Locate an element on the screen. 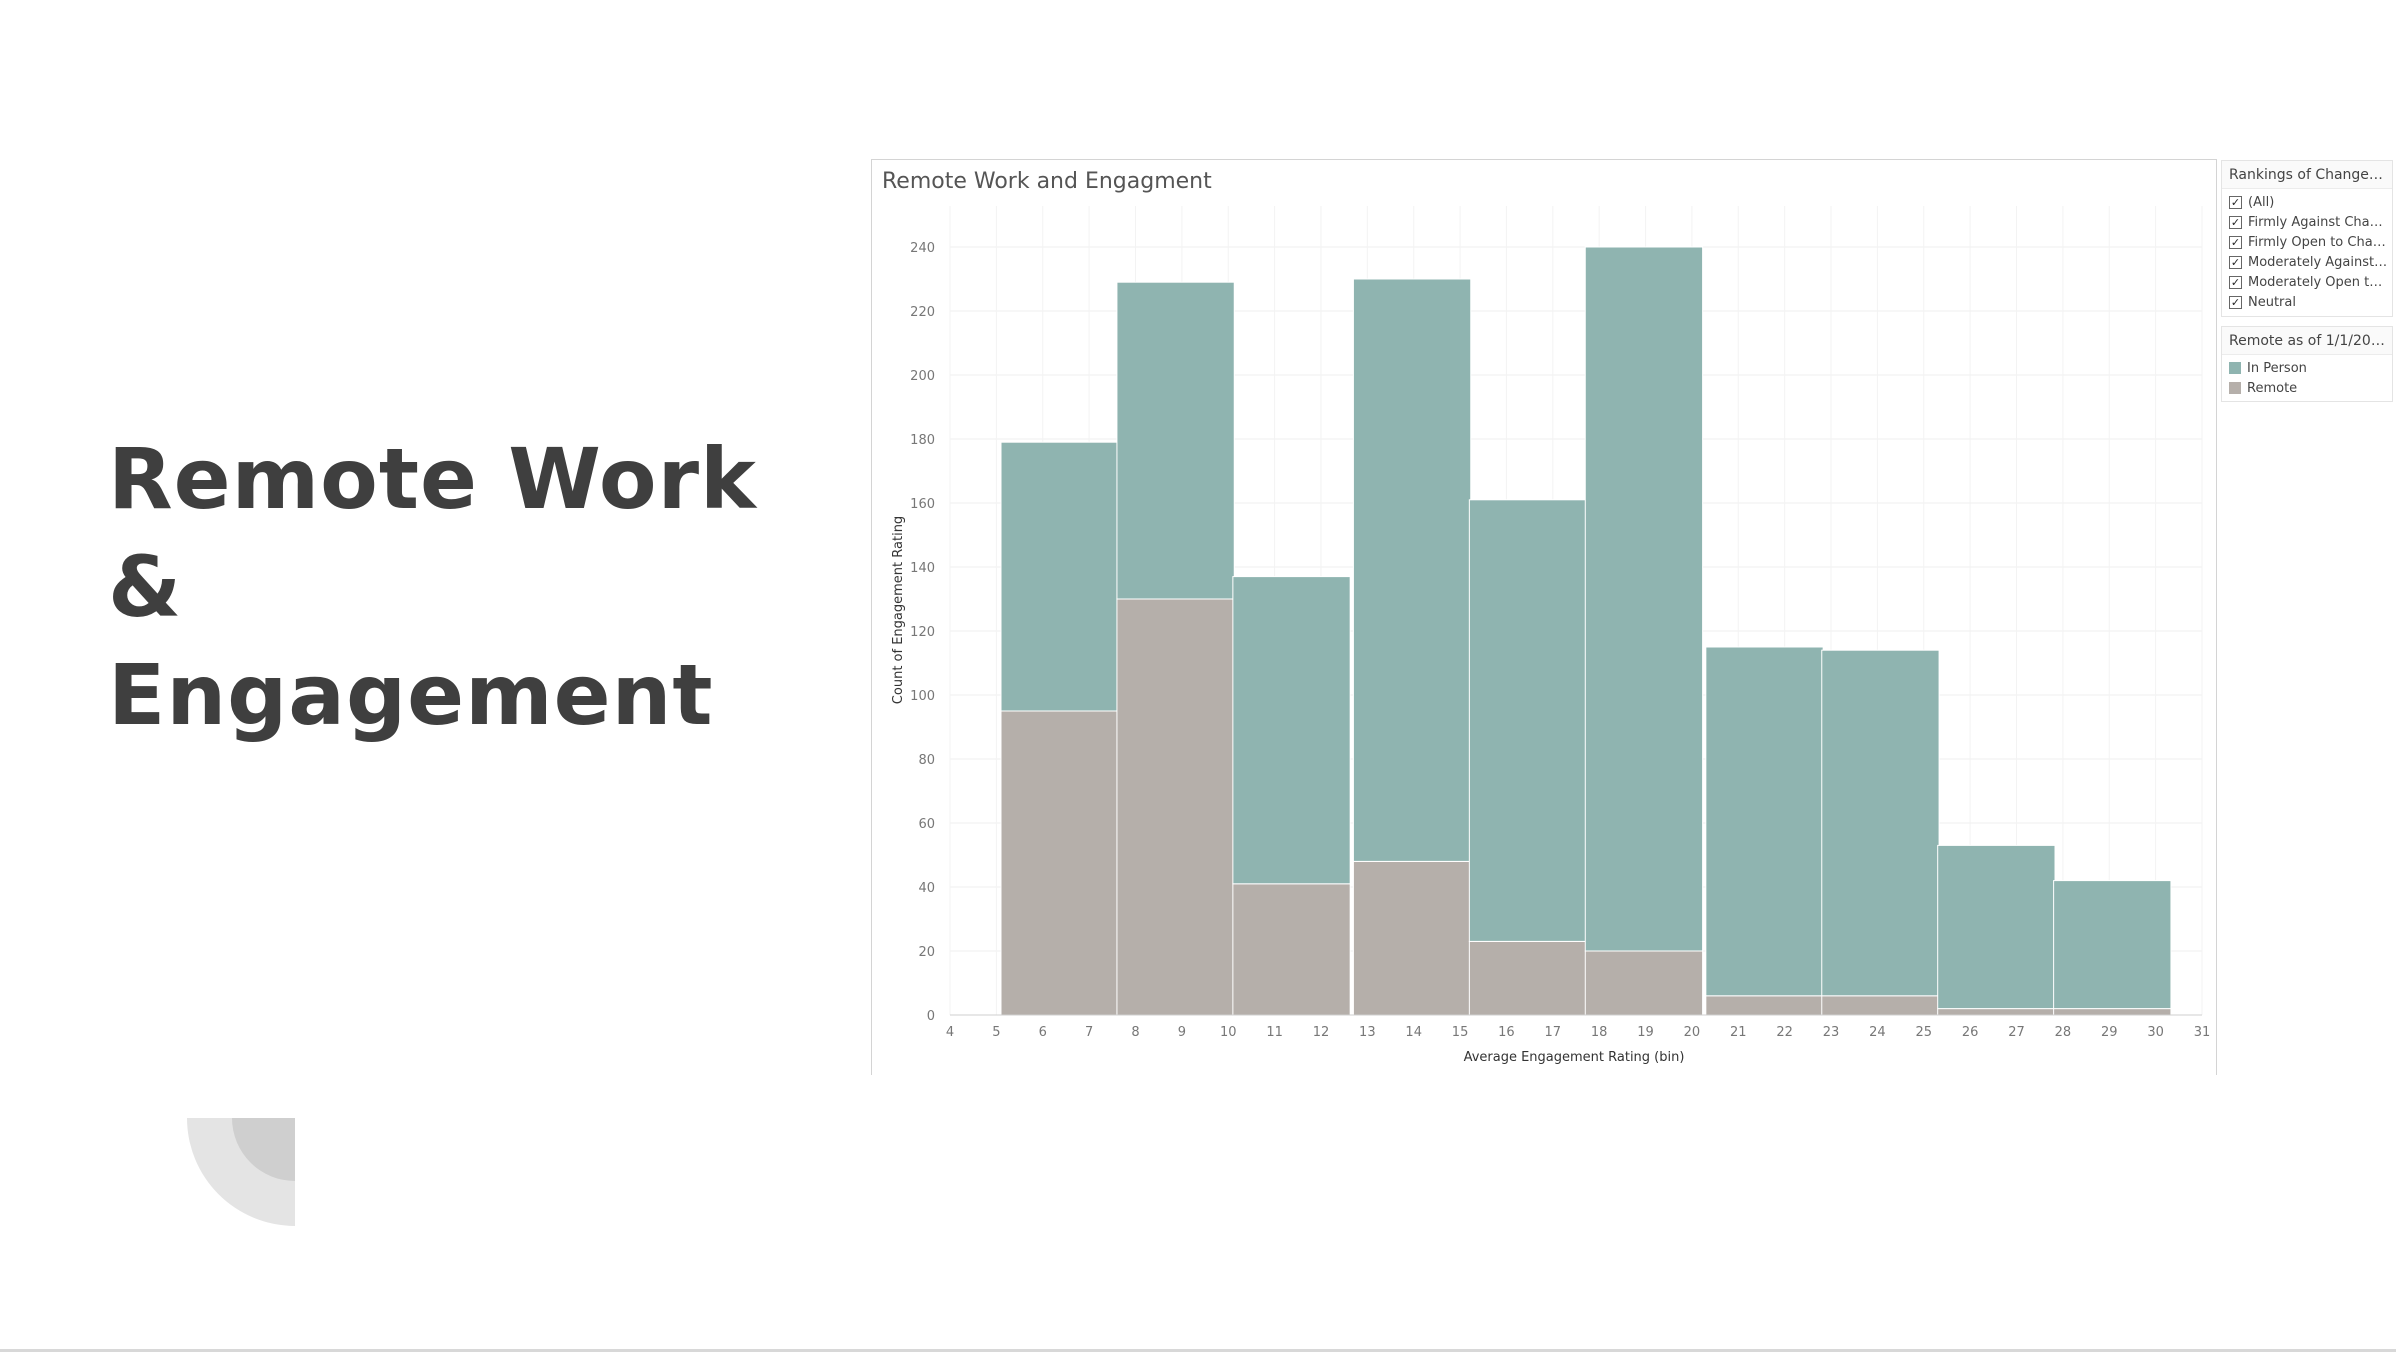 This screenshot has height=1352, width=2396. legend-item-in-person: In Person is located at coordinates (2307, 368).